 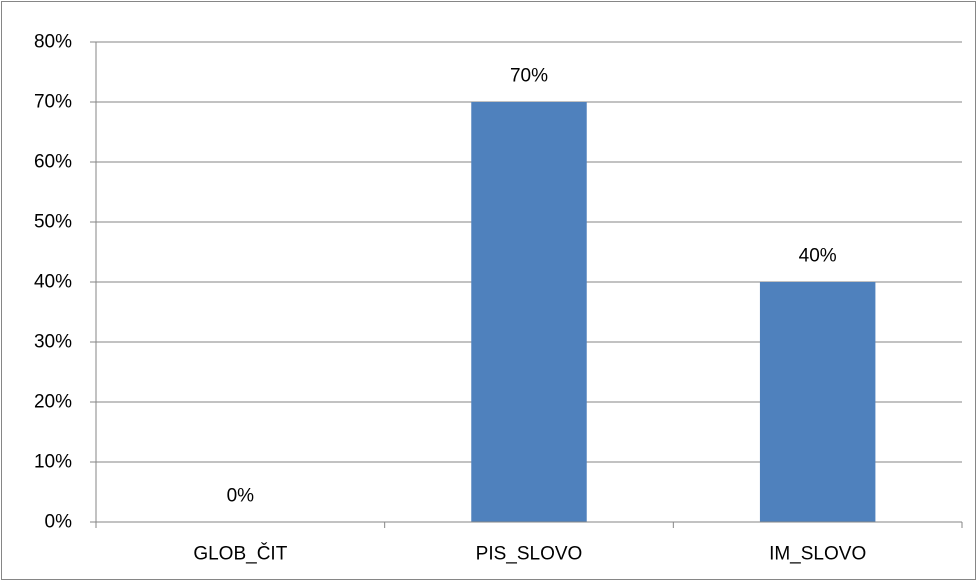 What do you see at coordinates (53, 462) in the screenshot?
I see `y-tick-label: 10%` at bounding box center [53, 462].